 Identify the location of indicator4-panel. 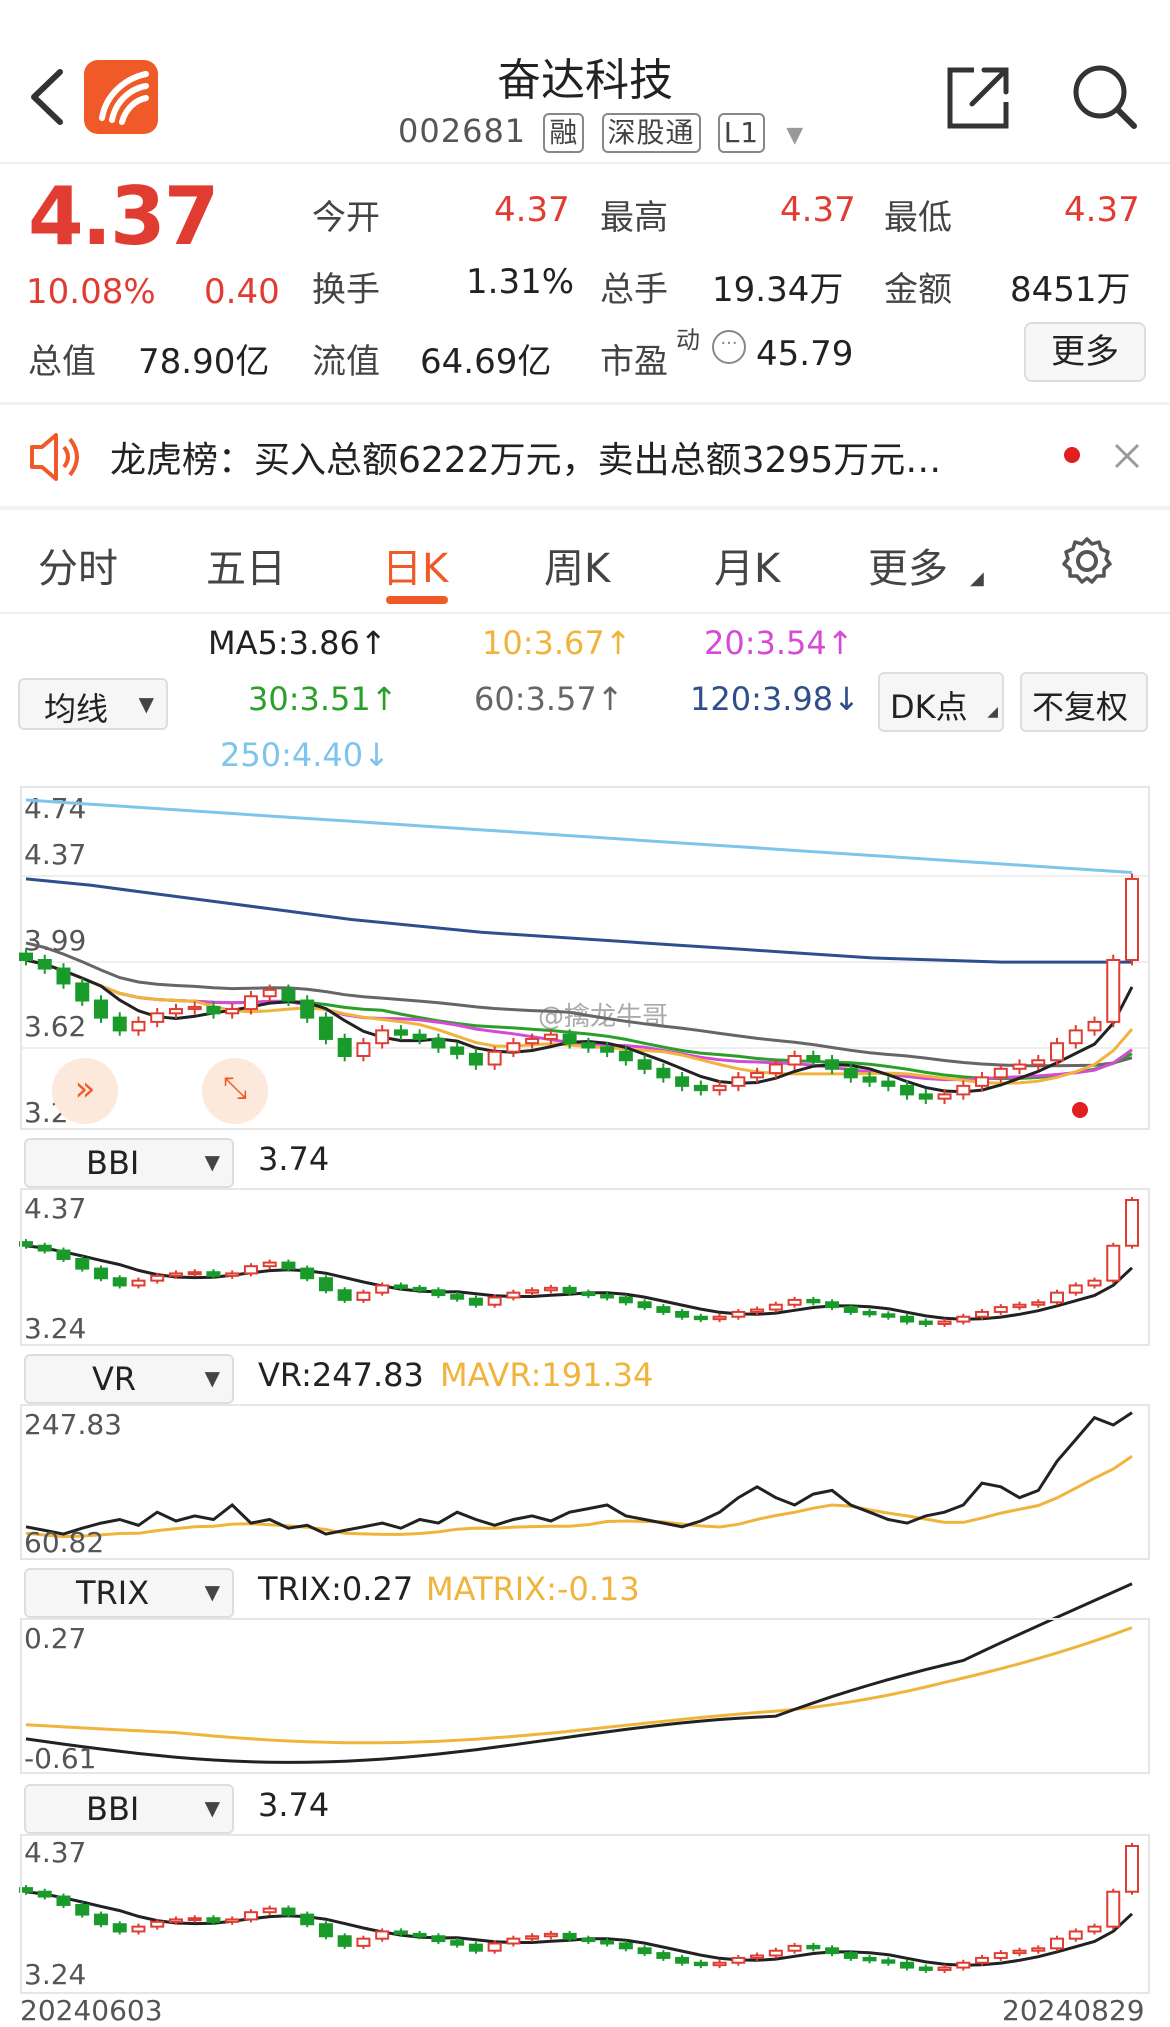
(585, 1914).